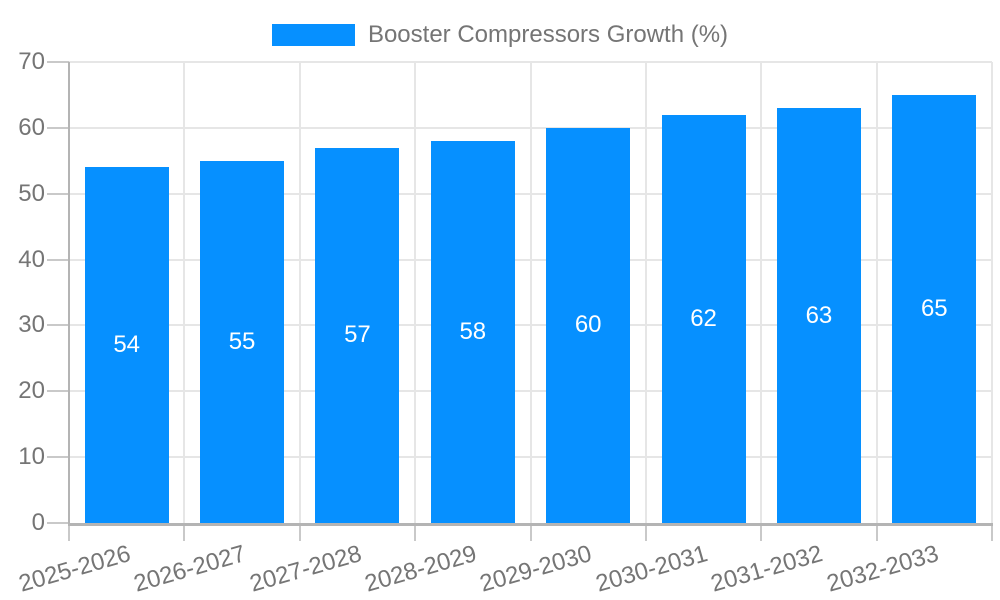 The width and height of the screenshot is (1000, 600). I want to click on bar: 60, so click(588, 325).